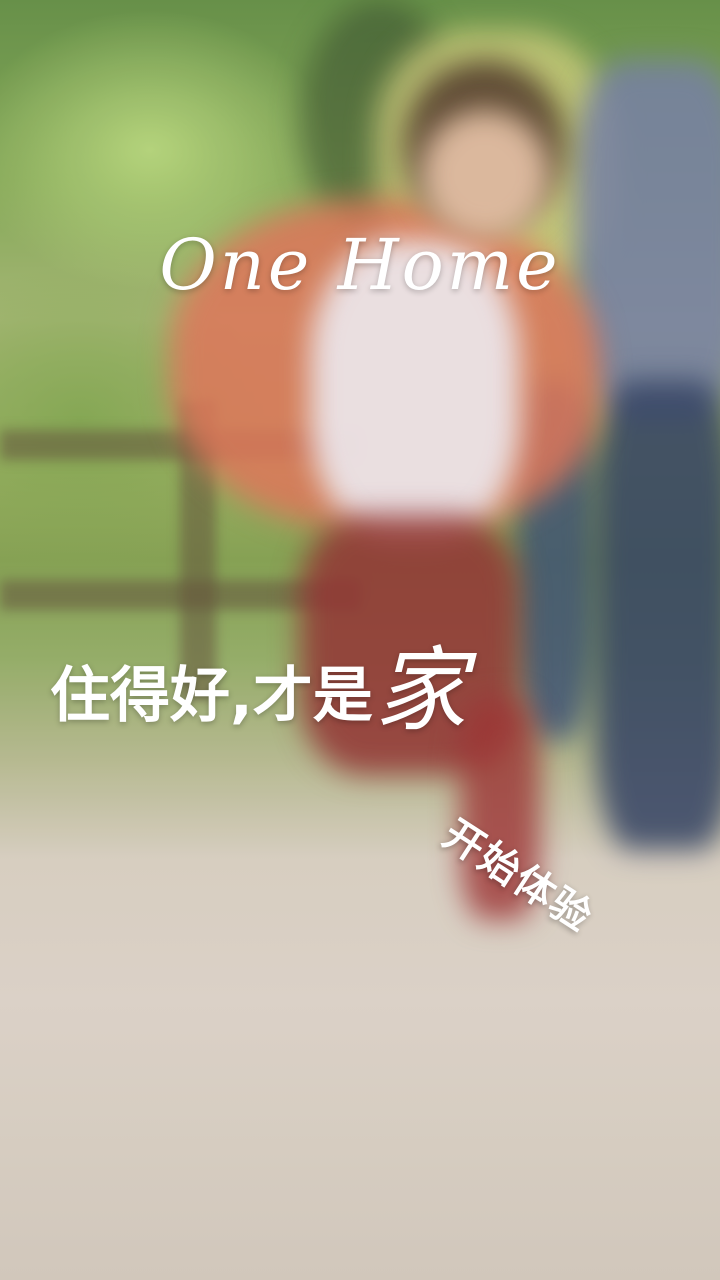 This screenshot has height=1280, width=720. I want to click on slogan-accent: 家, so click(420, 690).